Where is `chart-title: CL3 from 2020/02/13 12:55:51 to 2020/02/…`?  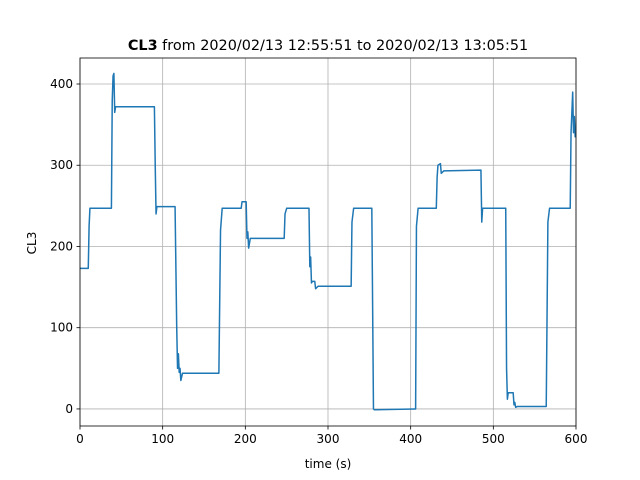
chart-title: CL3 from 2020/02/13 12:55:51 to 2020/02/… is located at coordinates (328, 46).